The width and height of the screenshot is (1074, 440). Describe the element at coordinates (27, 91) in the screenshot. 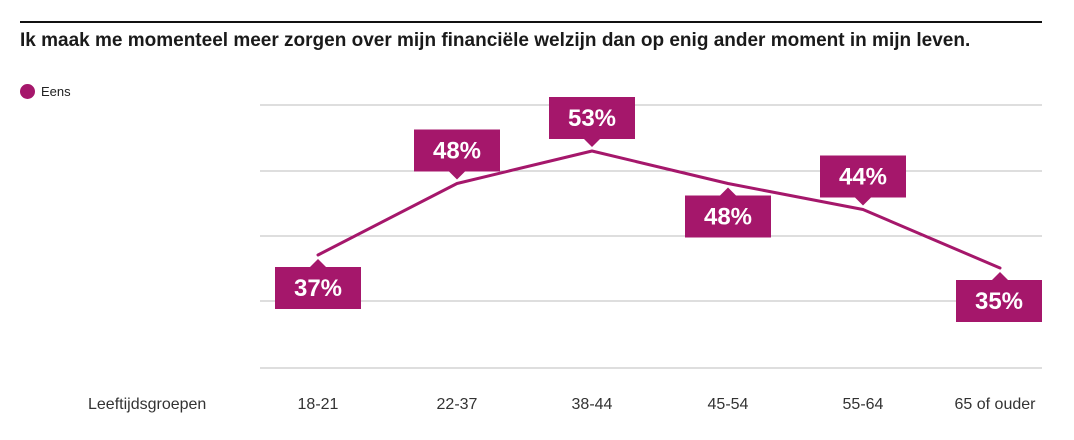

I see `legend-swatch-eens` at that location.